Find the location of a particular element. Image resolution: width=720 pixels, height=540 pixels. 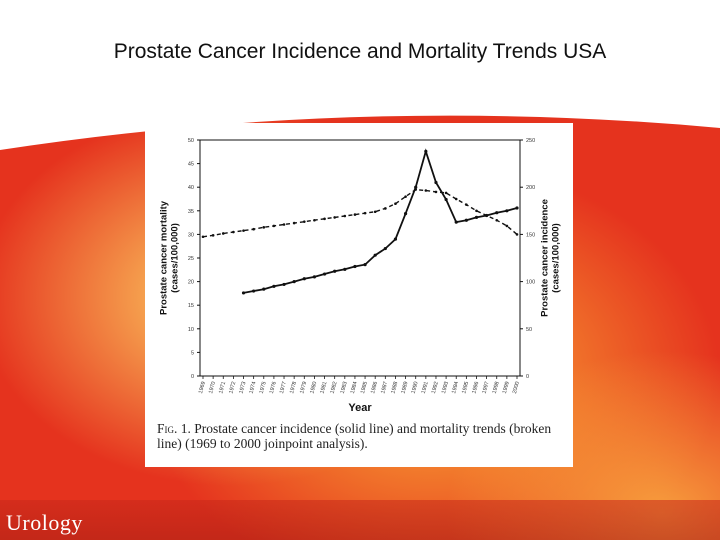

y-left-tick-label: 20 is located at coordinates (191, 283).